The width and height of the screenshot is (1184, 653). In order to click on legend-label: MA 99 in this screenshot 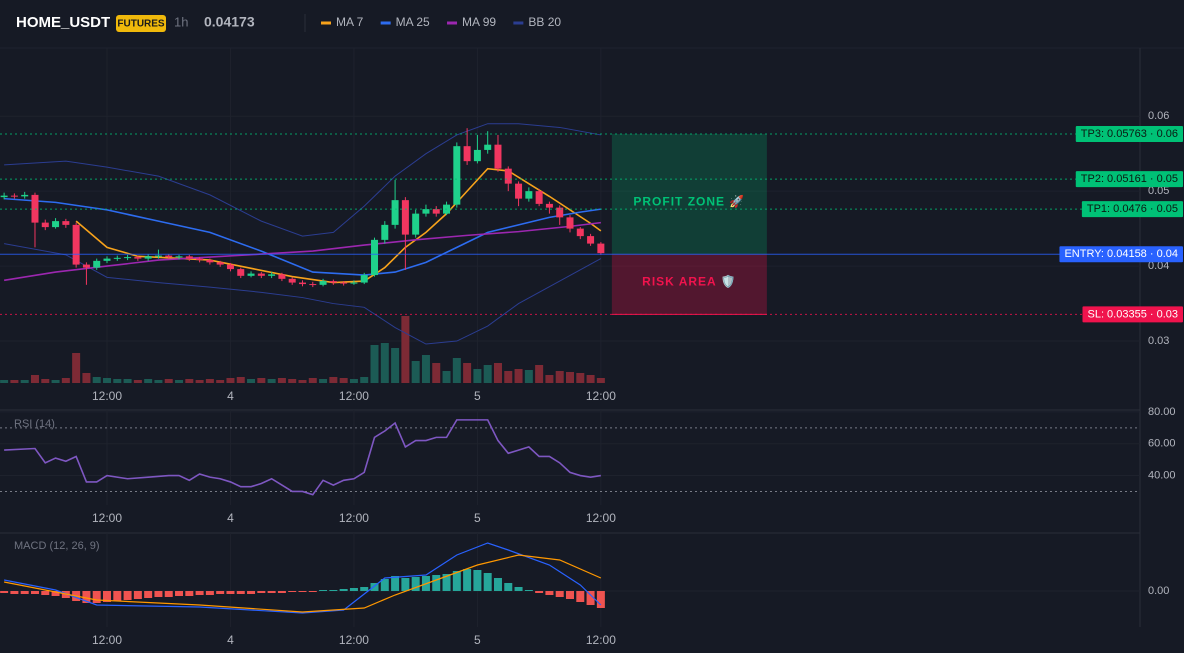, I will do `click(479, 22)`.